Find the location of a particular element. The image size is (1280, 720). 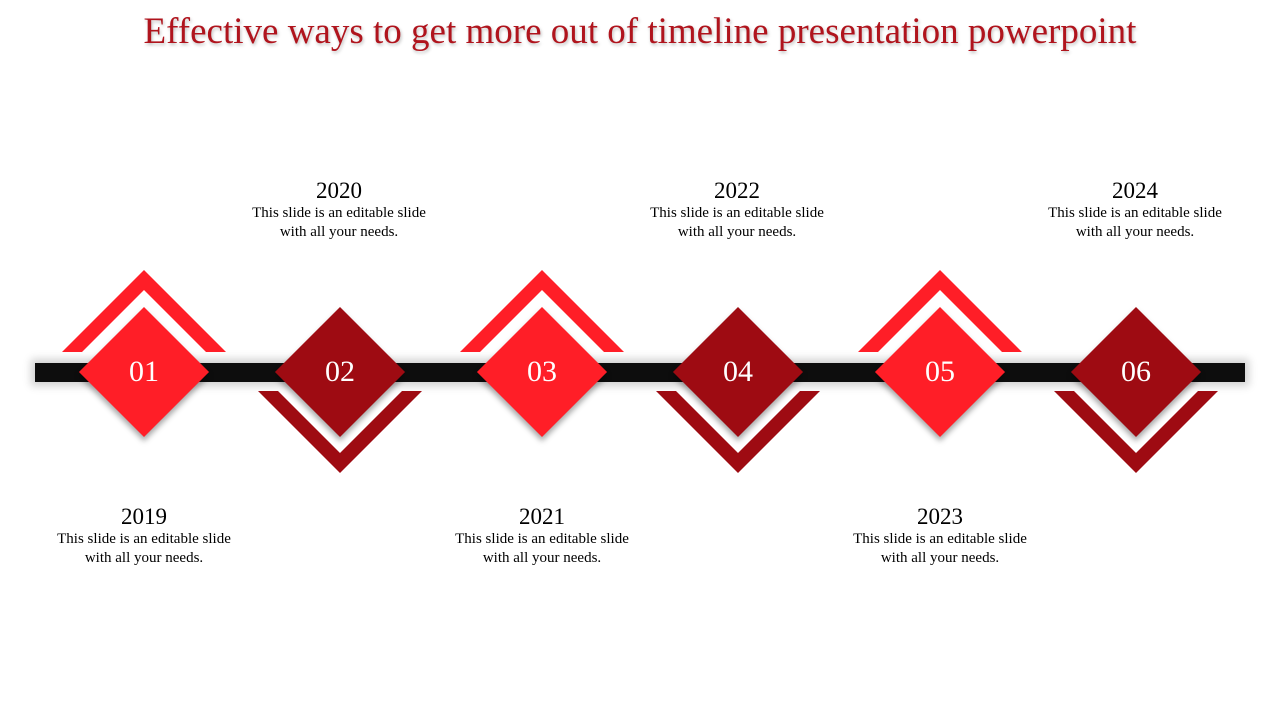

step-desc-01-line2: with all your needs. is located at coordinates (144, 558).